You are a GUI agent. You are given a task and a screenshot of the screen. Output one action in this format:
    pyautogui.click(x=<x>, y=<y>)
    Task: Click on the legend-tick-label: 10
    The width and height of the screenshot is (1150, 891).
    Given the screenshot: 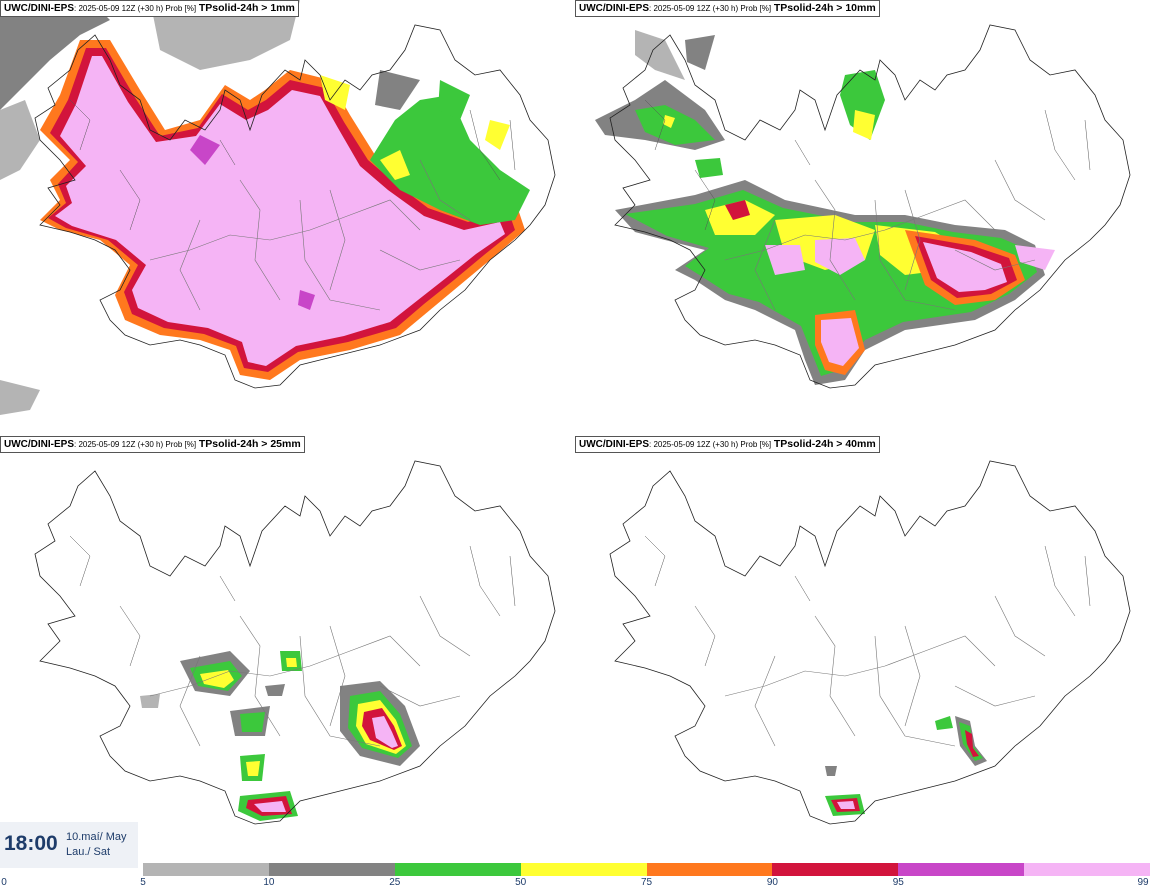 What is the action you would take?
    pyautogui.click(x=269, y=882)
    